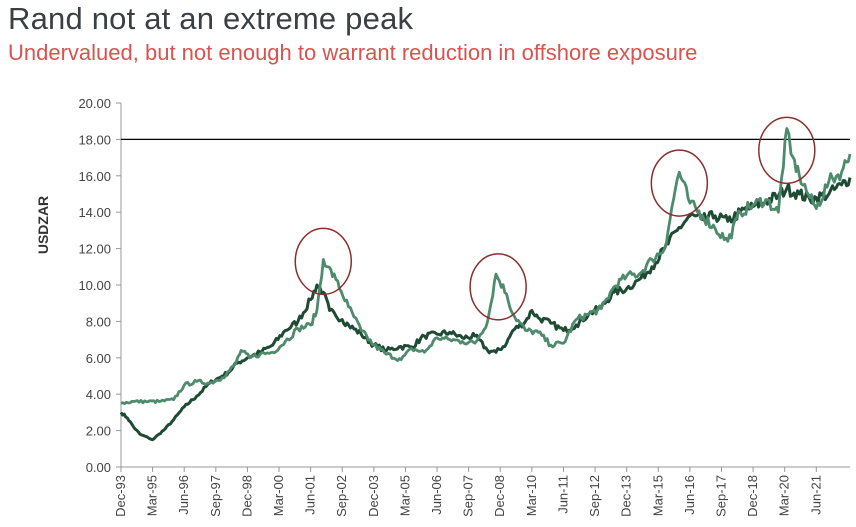  Describe the element at coordinates (310, 495) in the screenshot. I see `x-tick-label: Jun-01` at that location.